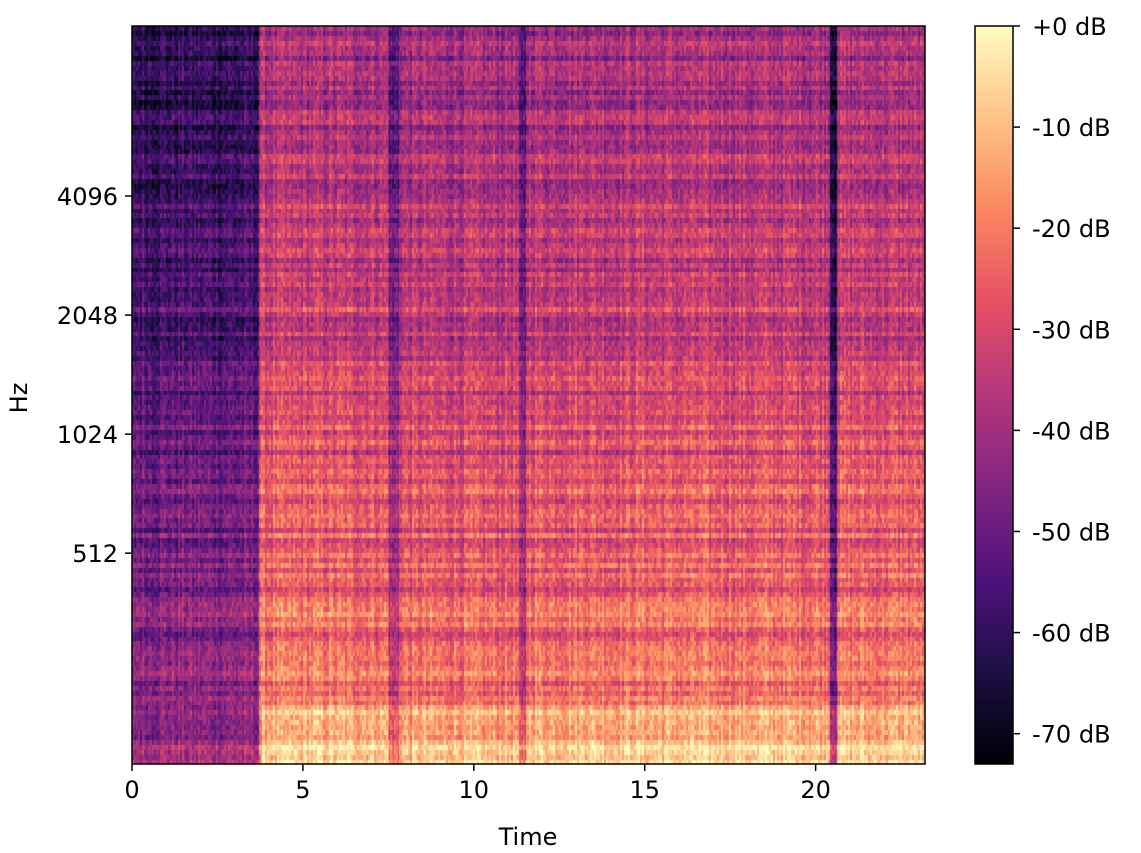  I want to click on x-tick-label: 15, so click(644, 790).